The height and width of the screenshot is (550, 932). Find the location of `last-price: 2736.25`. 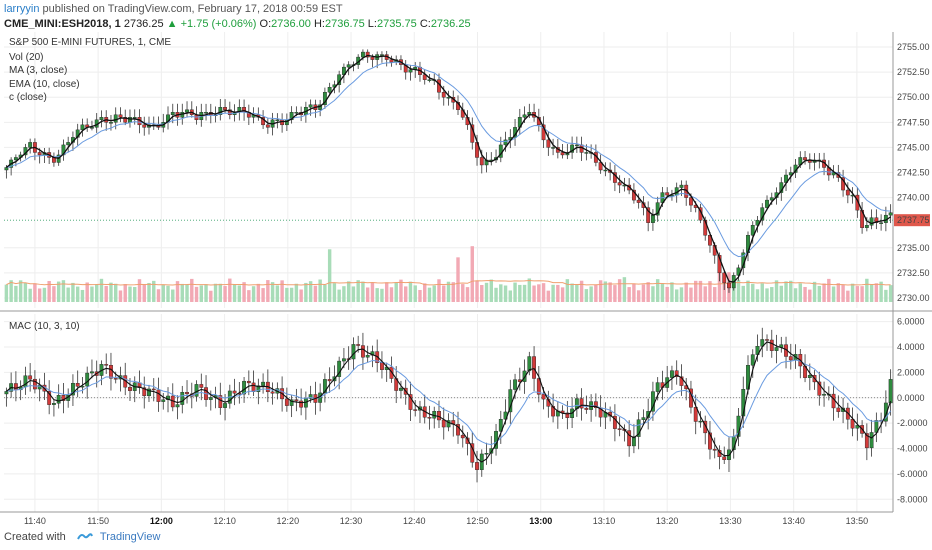

last-price: 2736.25 is located at coordinates (143, 24).